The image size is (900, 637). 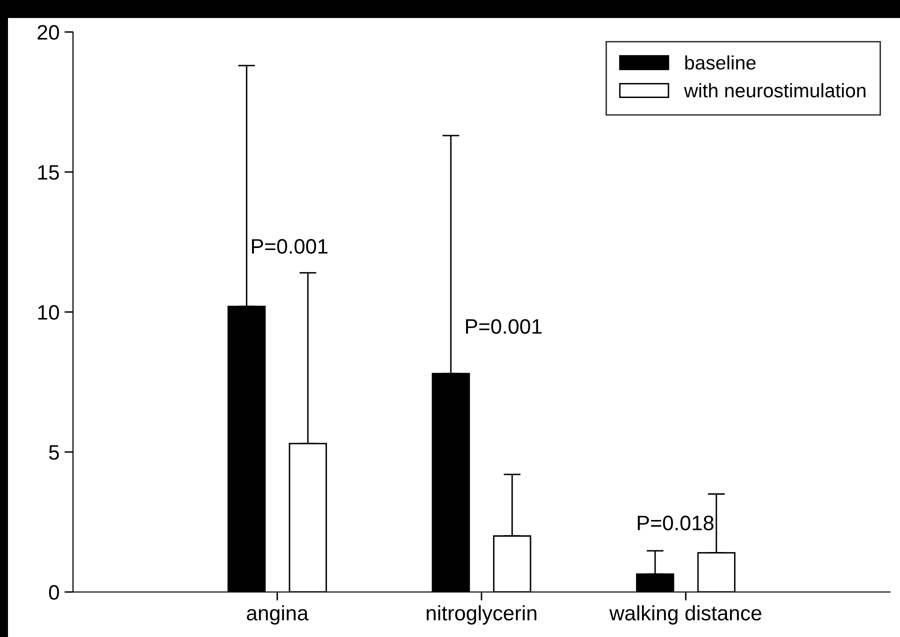 I want to click on legend-label: baseline, so click(x=720, y=62).